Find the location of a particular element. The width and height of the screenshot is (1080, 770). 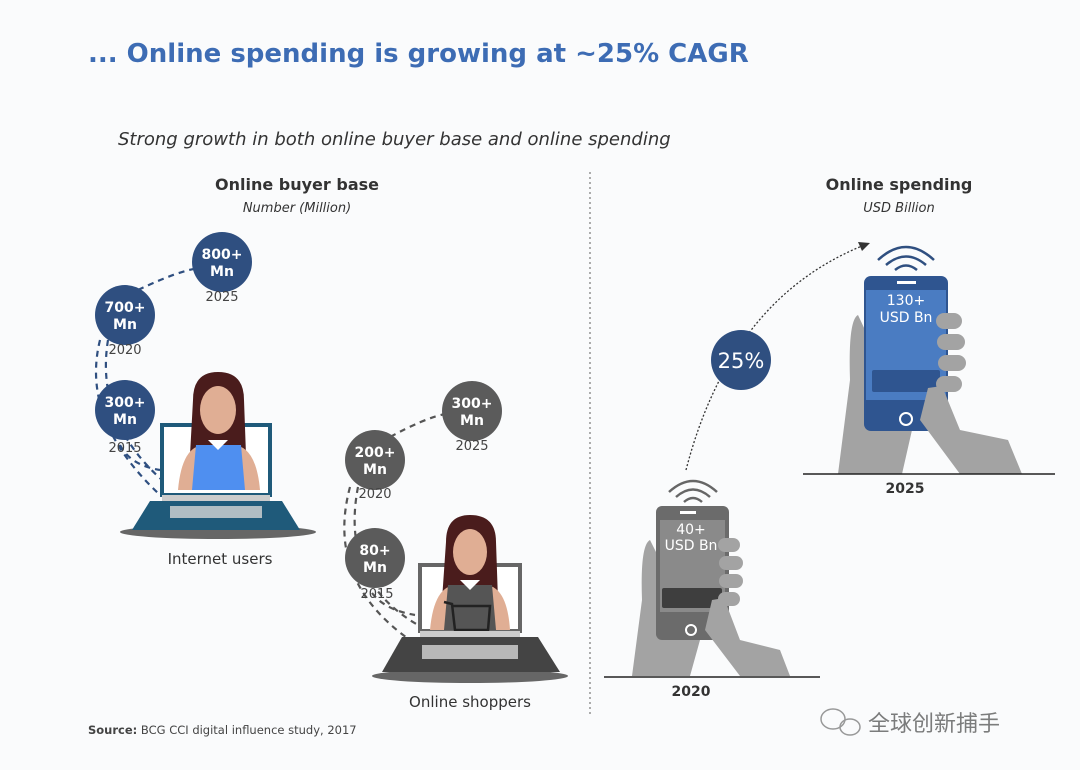

svg-text: 130+ is located at coordinates (906, 301).